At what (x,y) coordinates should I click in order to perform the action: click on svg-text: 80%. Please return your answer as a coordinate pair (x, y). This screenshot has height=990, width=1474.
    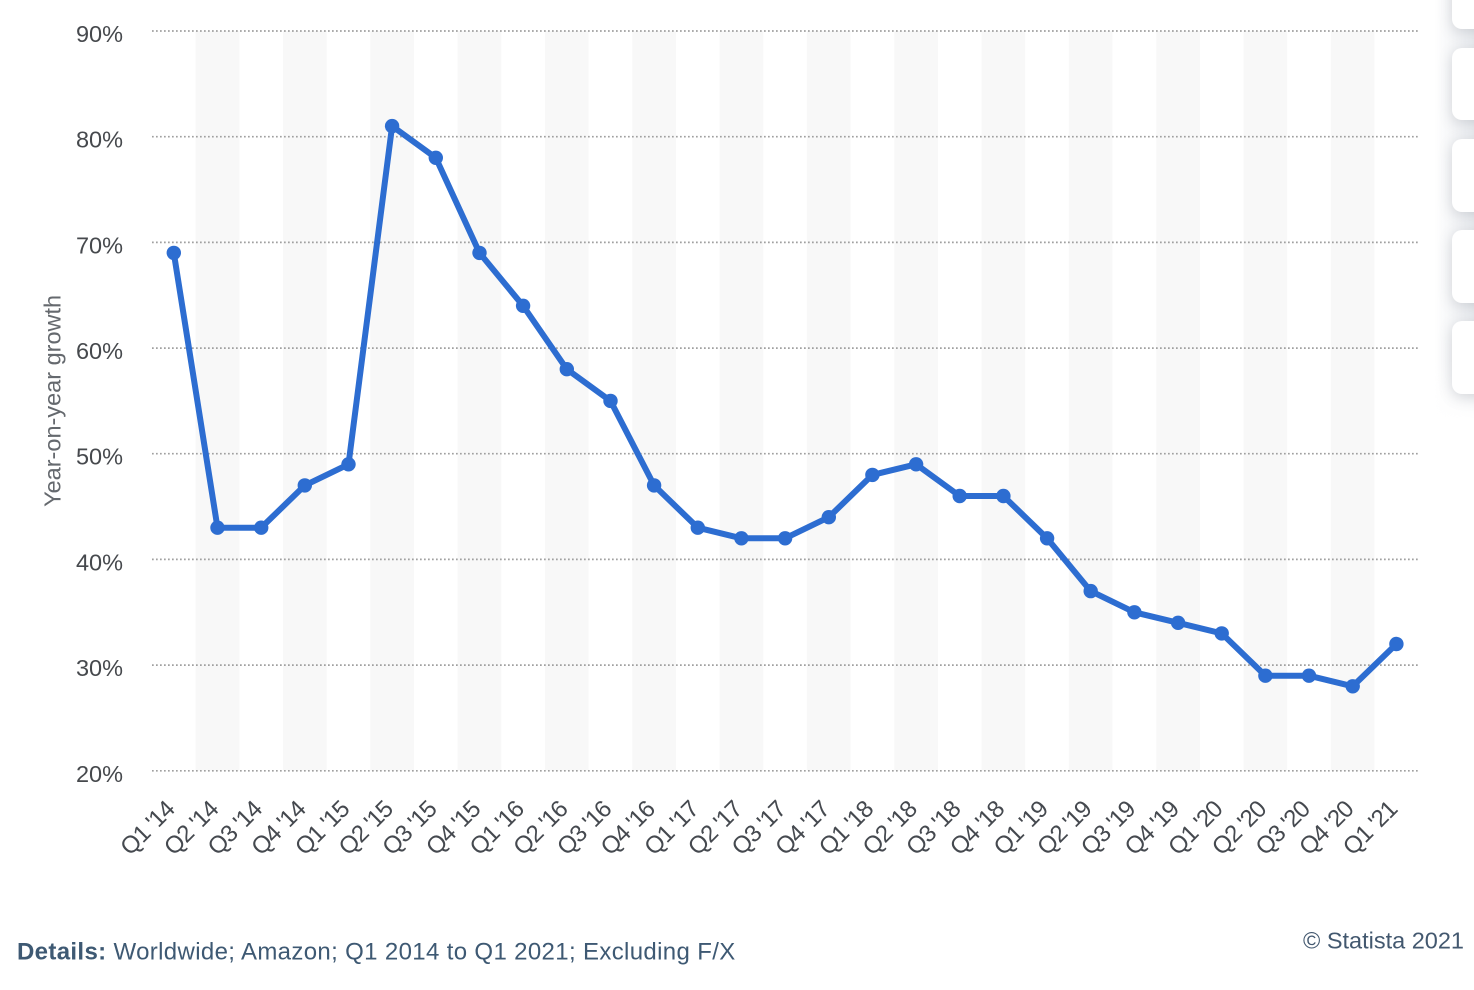
    Looking at the image, I should click on (99, 140).